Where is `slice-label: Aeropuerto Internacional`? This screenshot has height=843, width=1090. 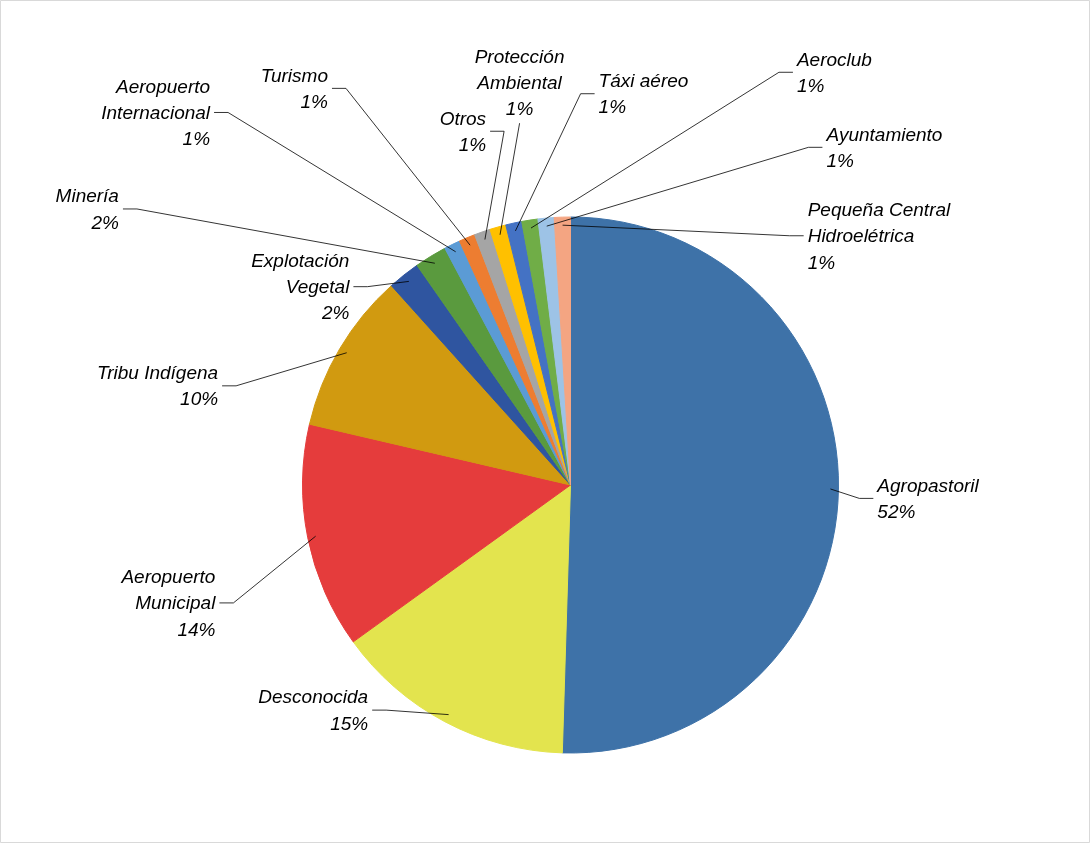
slice-label: Aeropuerto Internacional is located at coordinates (156, 99).